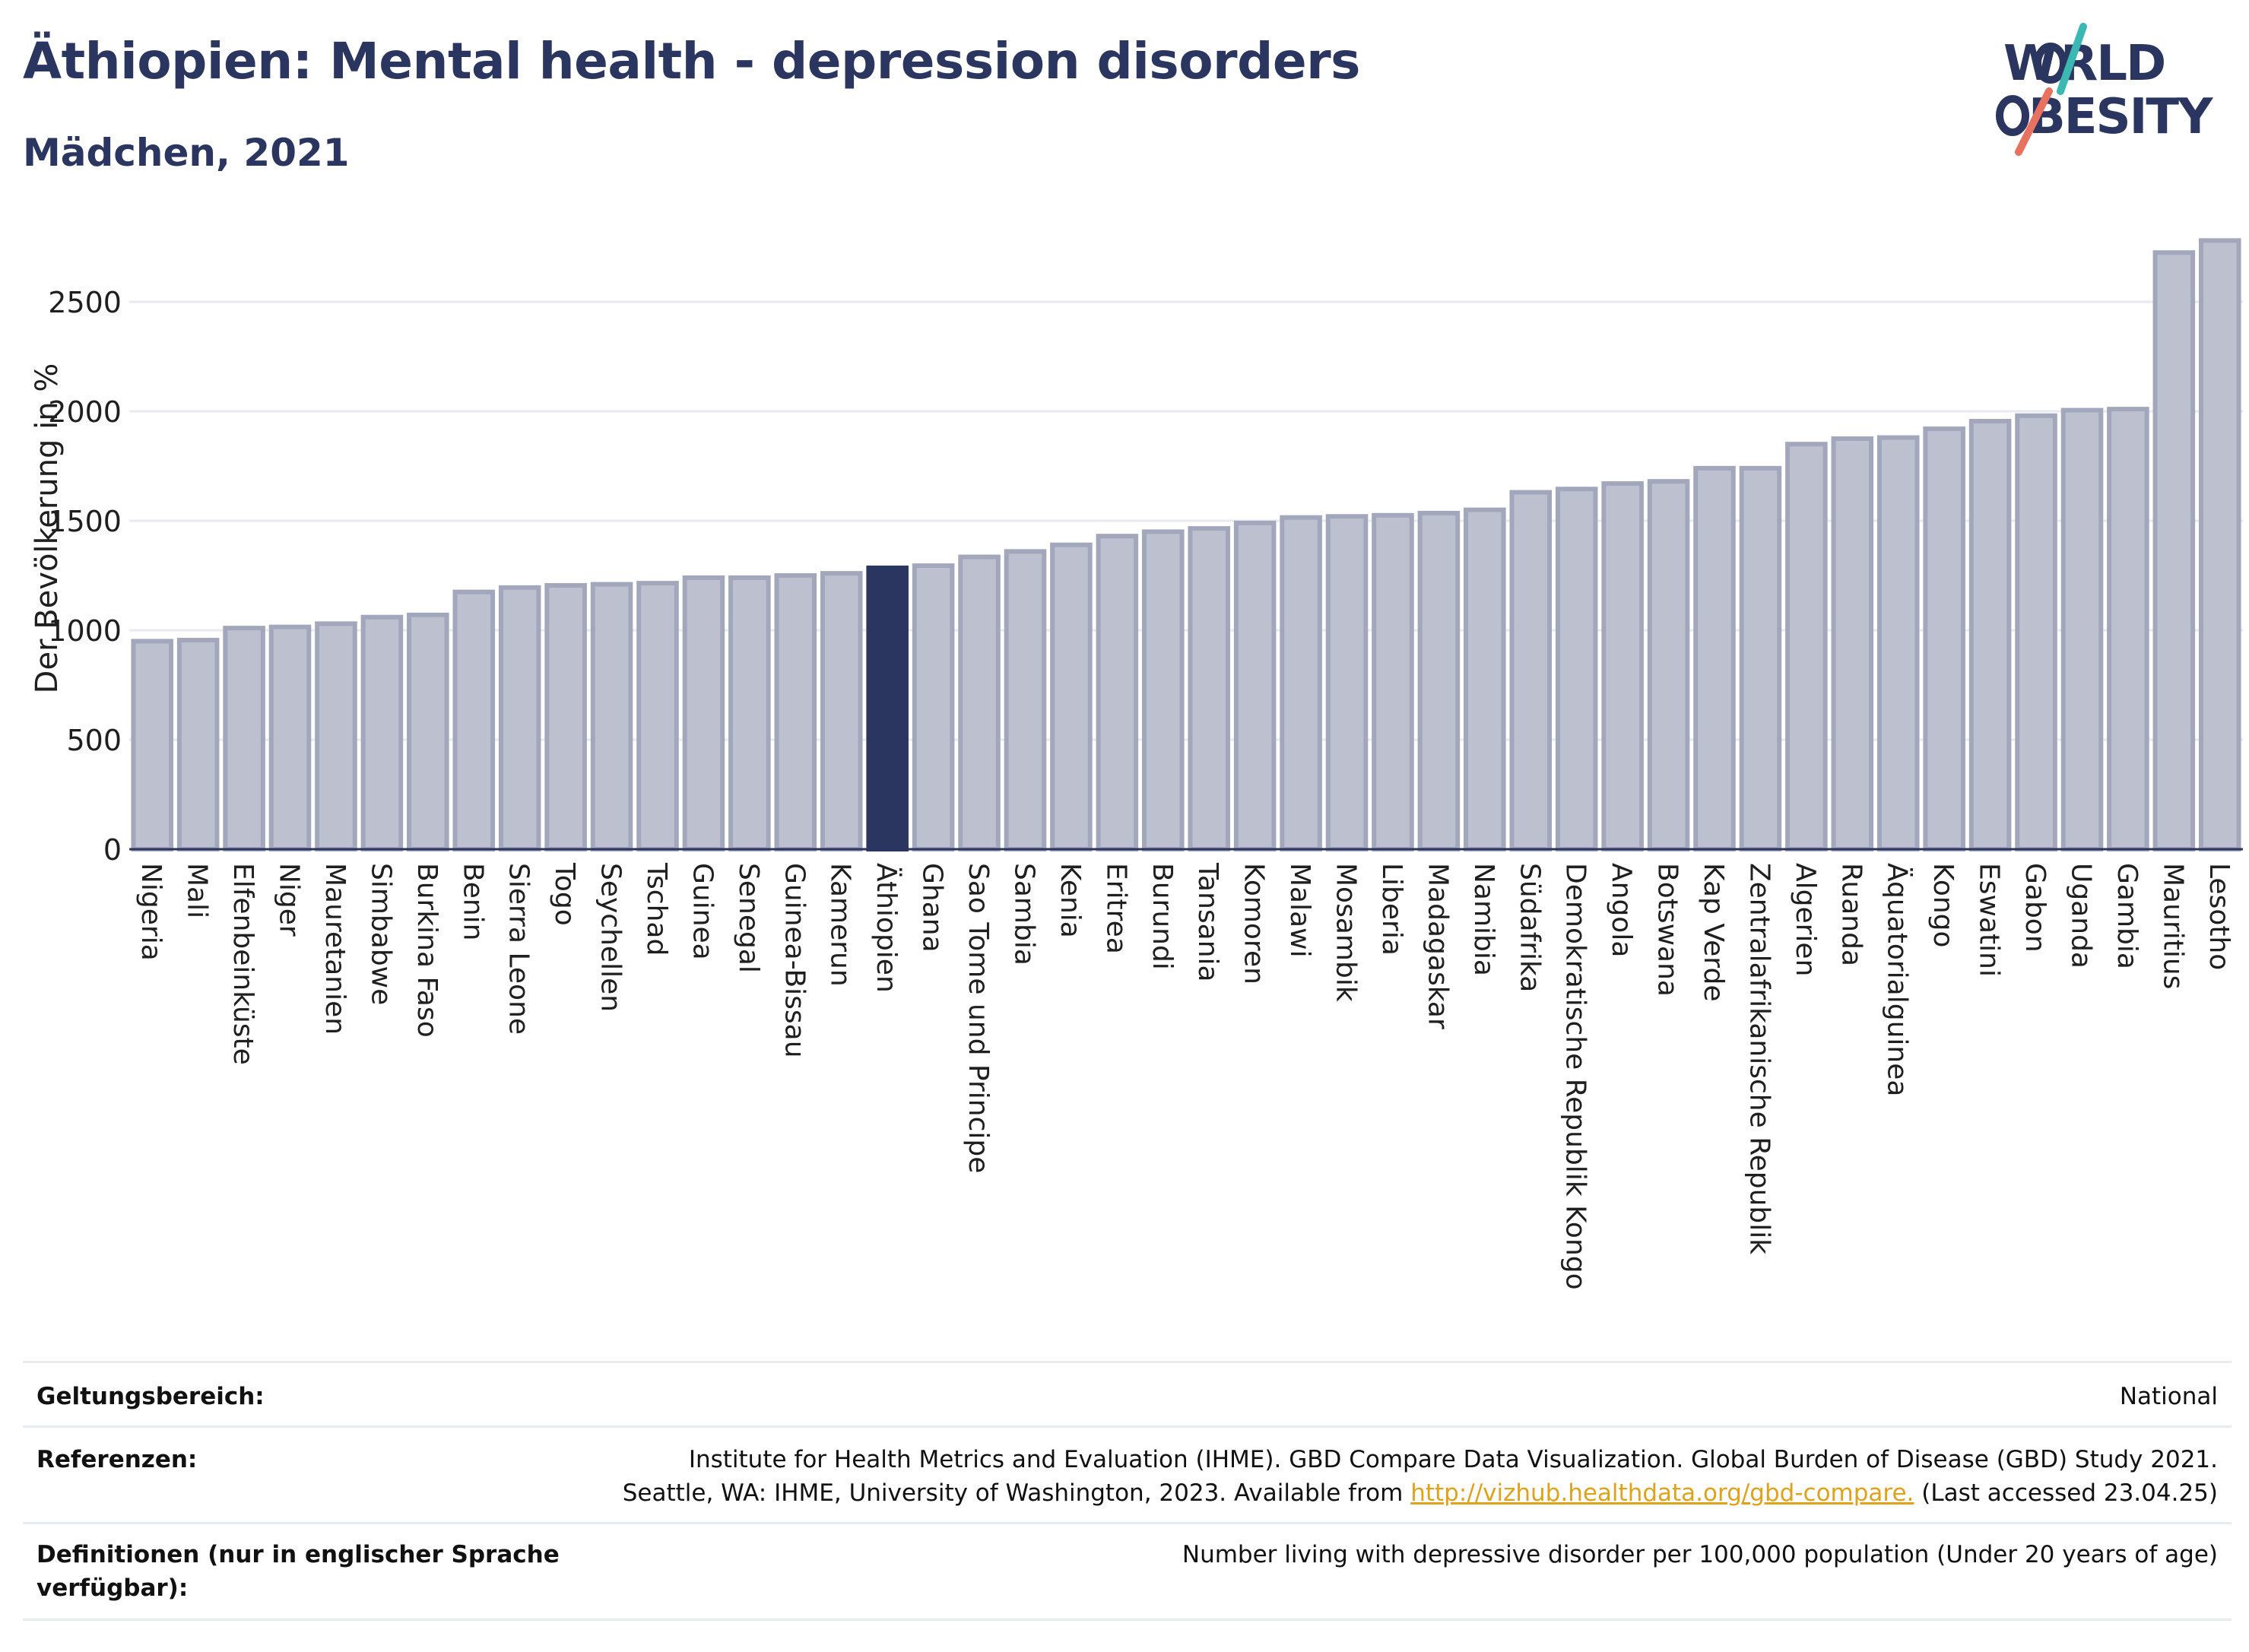 The height and width of the screenshot is (1652, 2249). I want to click on y-tick-label: 500, so click(94, 740).